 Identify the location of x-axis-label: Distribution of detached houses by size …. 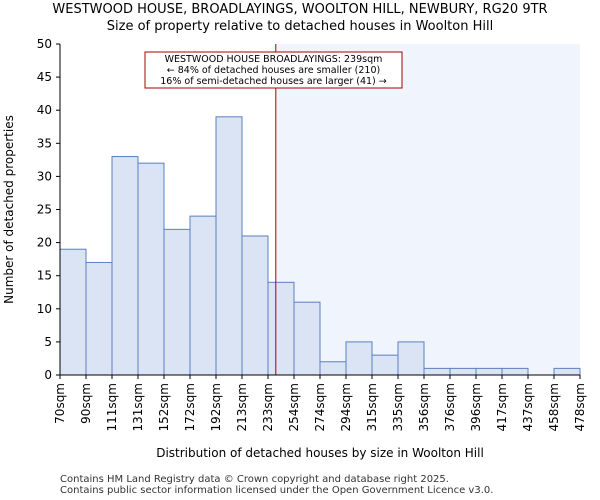
(320, 453).